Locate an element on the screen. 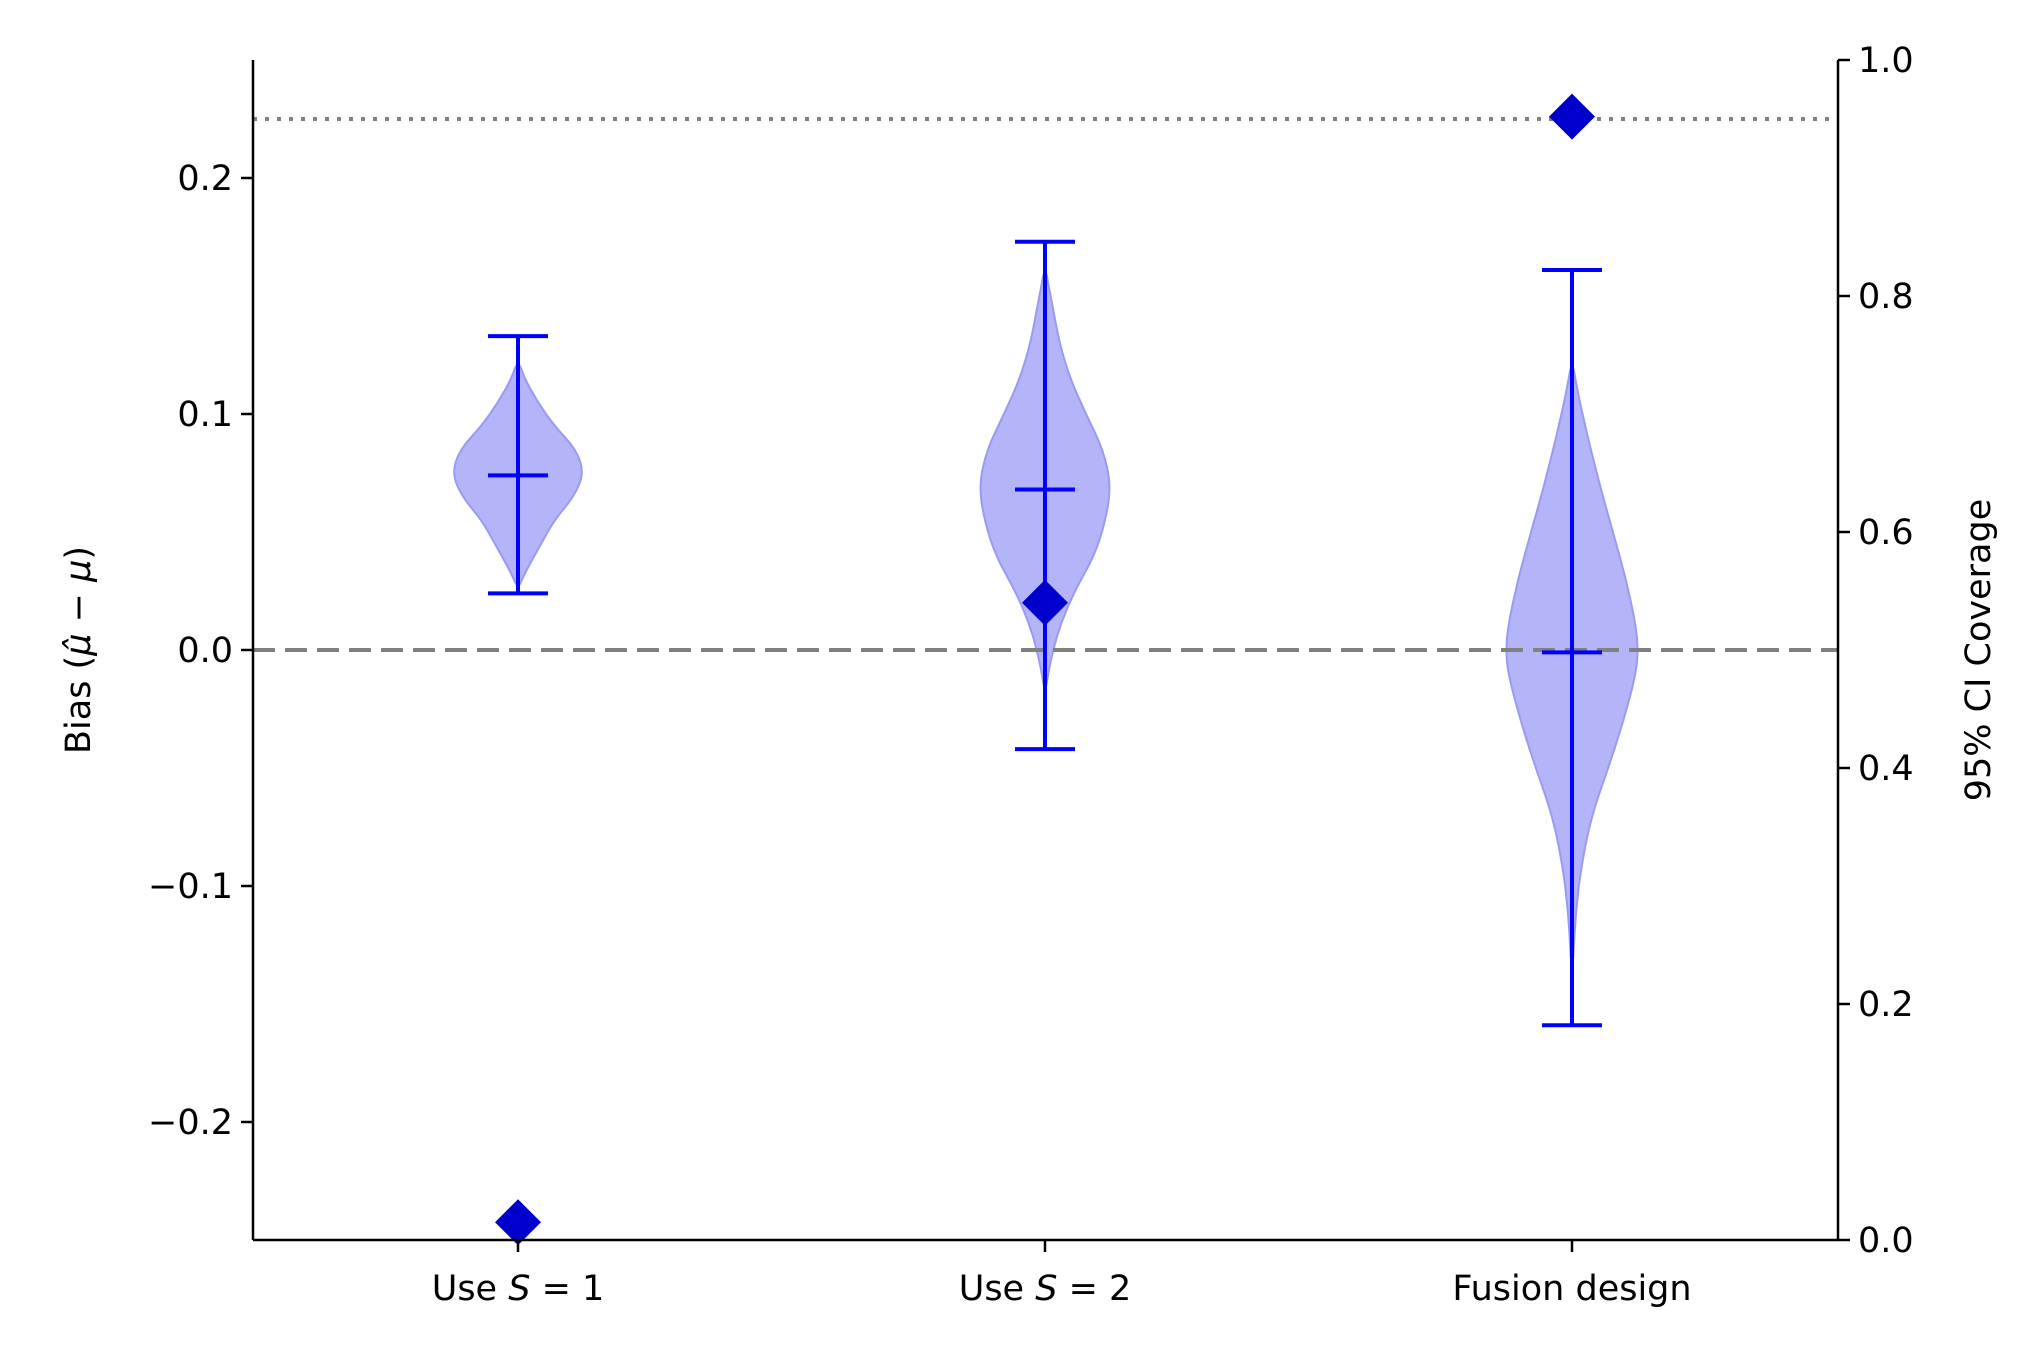  right-tick-label: 0.8 is located at coordinates (1886, 297).